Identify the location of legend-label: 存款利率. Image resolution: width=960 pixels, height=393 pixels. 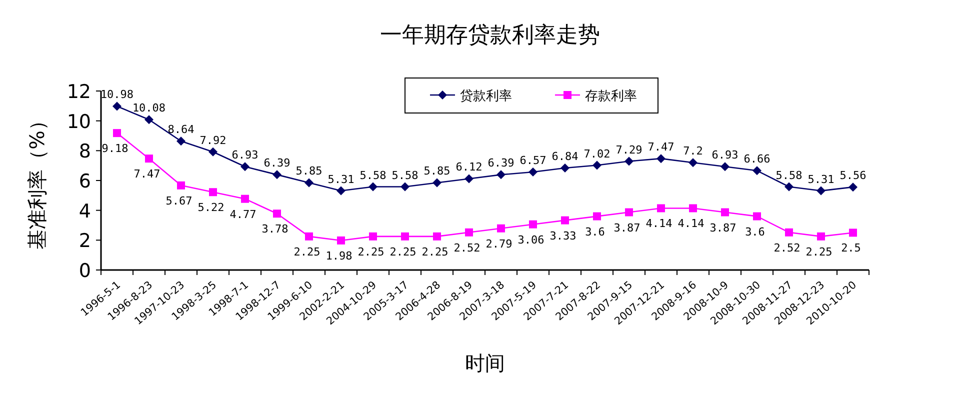
(611, 96).